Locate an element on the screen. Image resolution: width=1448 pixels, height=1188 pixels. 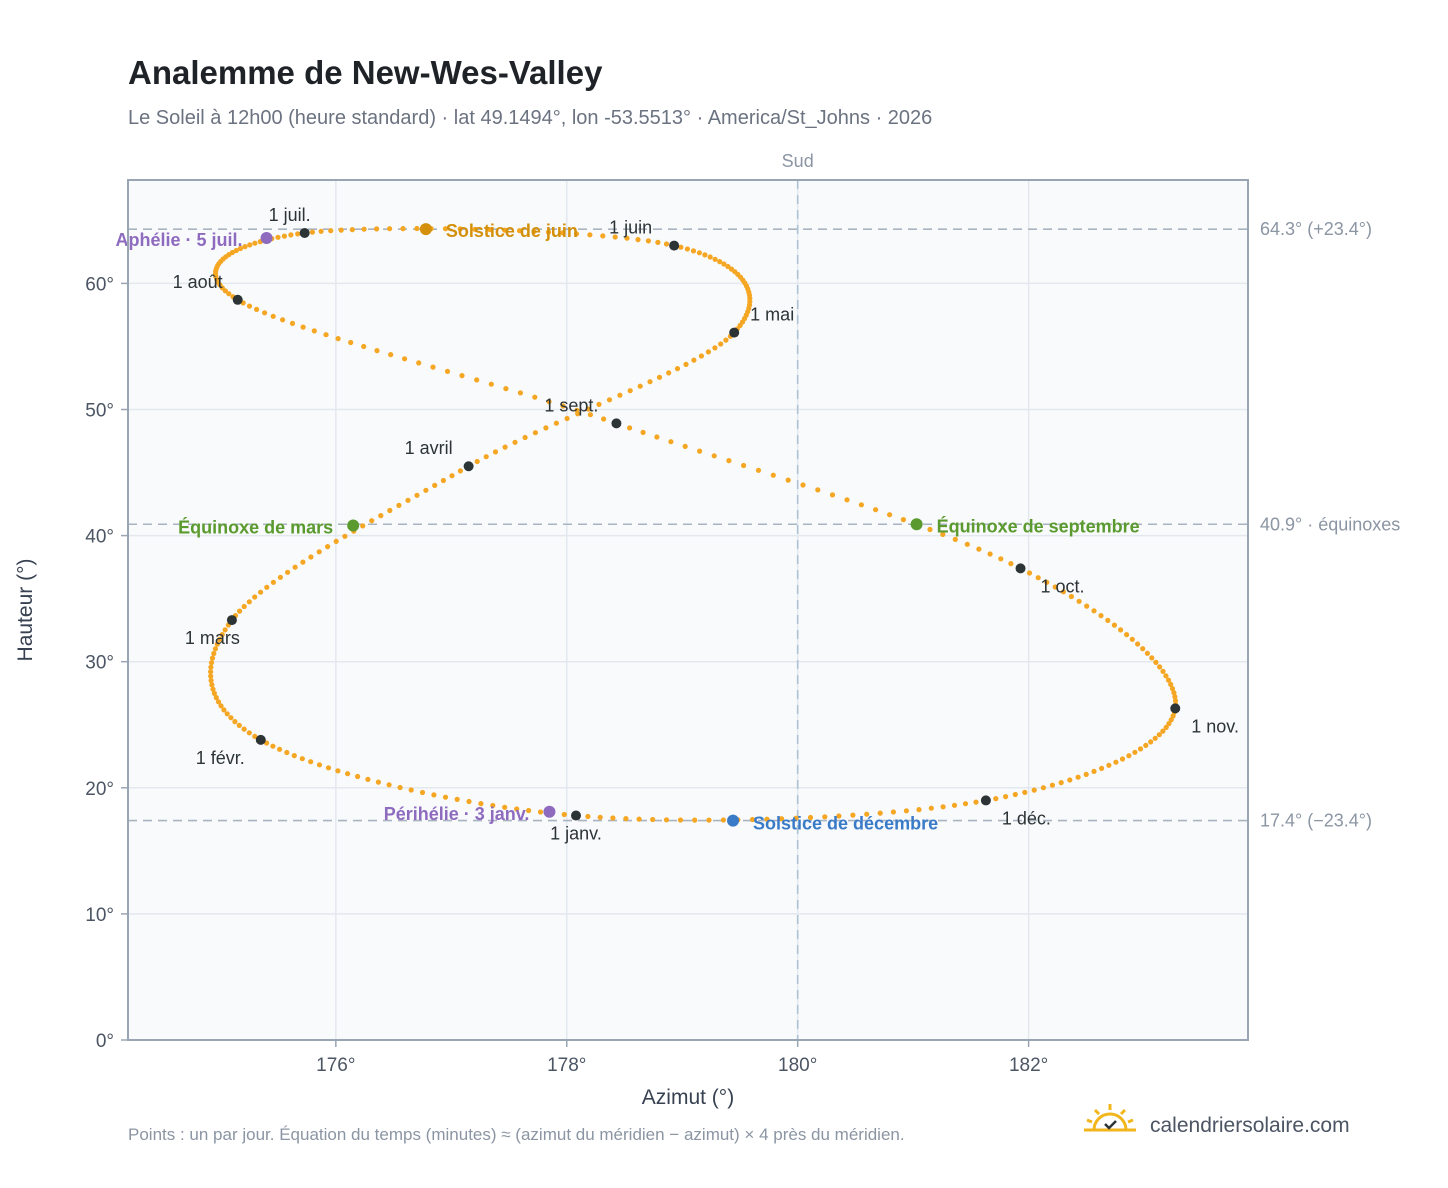
event-label: Aphélie · 5 juil. is located at coordinates (179, 240).